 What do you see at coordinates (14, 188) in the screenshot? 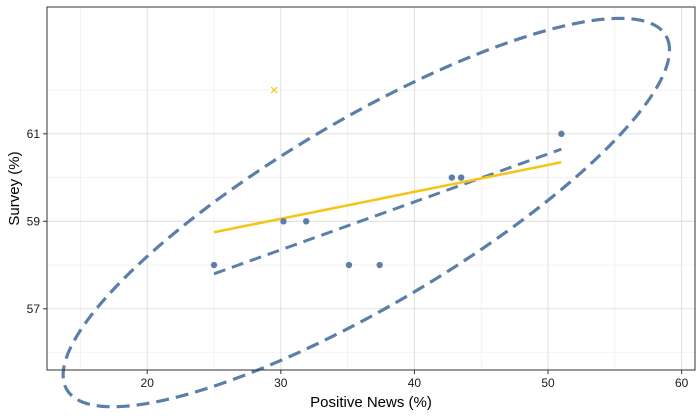
I see `y-axis-title: Survey (%)` at bounding box center [14, 188].